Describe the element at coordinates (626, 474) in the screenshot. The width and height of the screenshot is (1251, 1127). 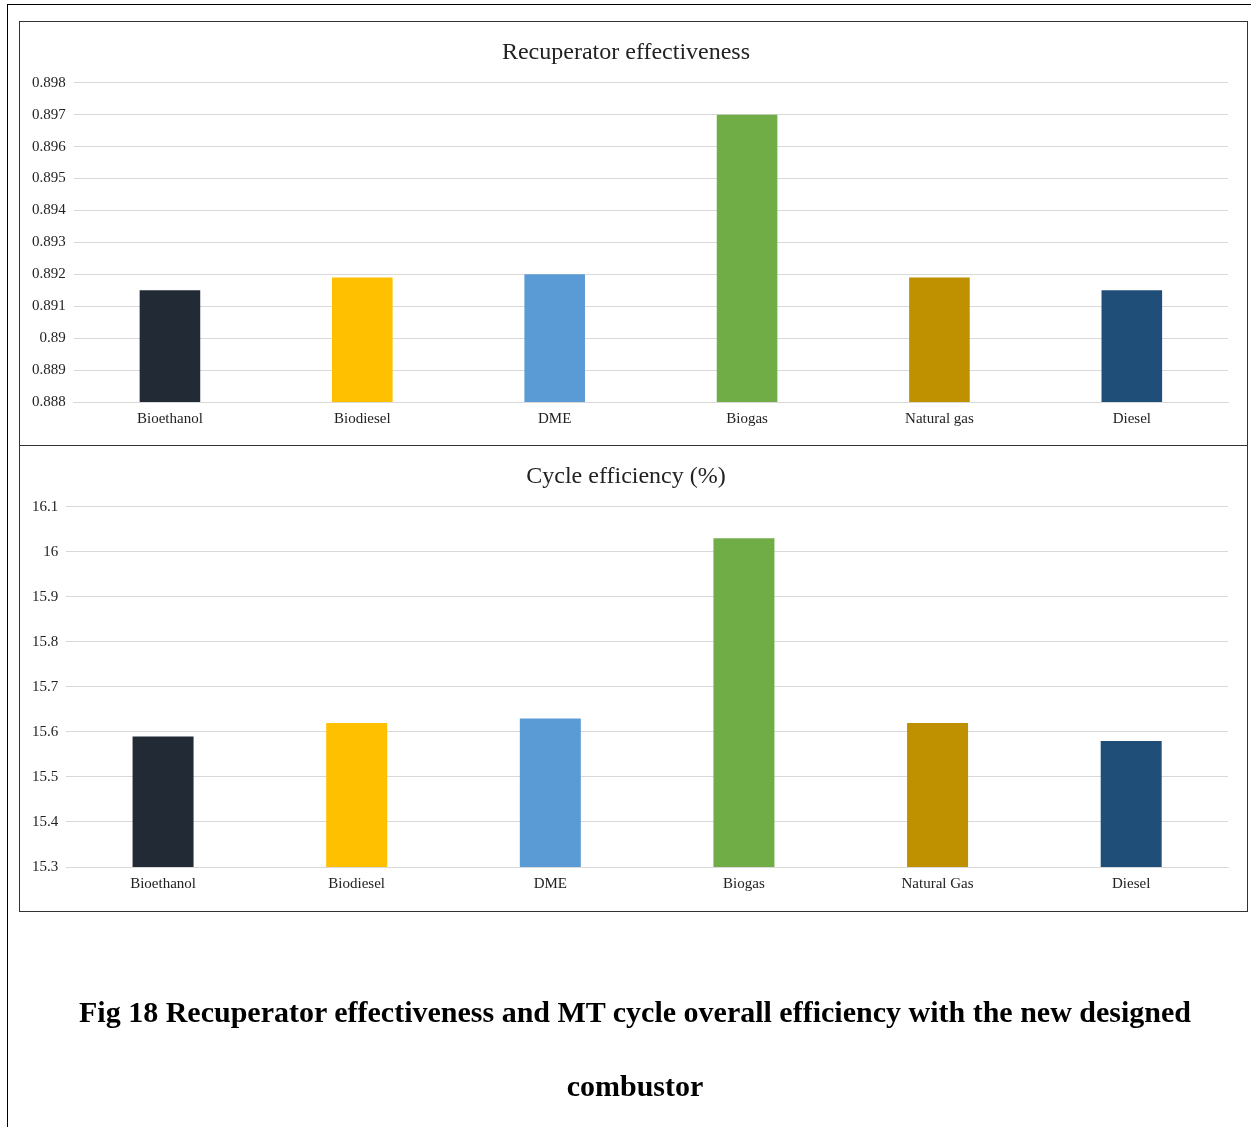
I see `chart-title: Cycle efficiency (%)` at that location.